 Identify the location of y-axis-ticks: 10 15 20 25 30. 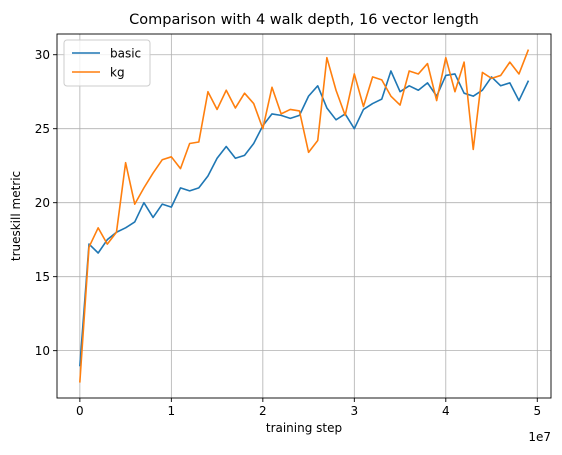
(46, 203).